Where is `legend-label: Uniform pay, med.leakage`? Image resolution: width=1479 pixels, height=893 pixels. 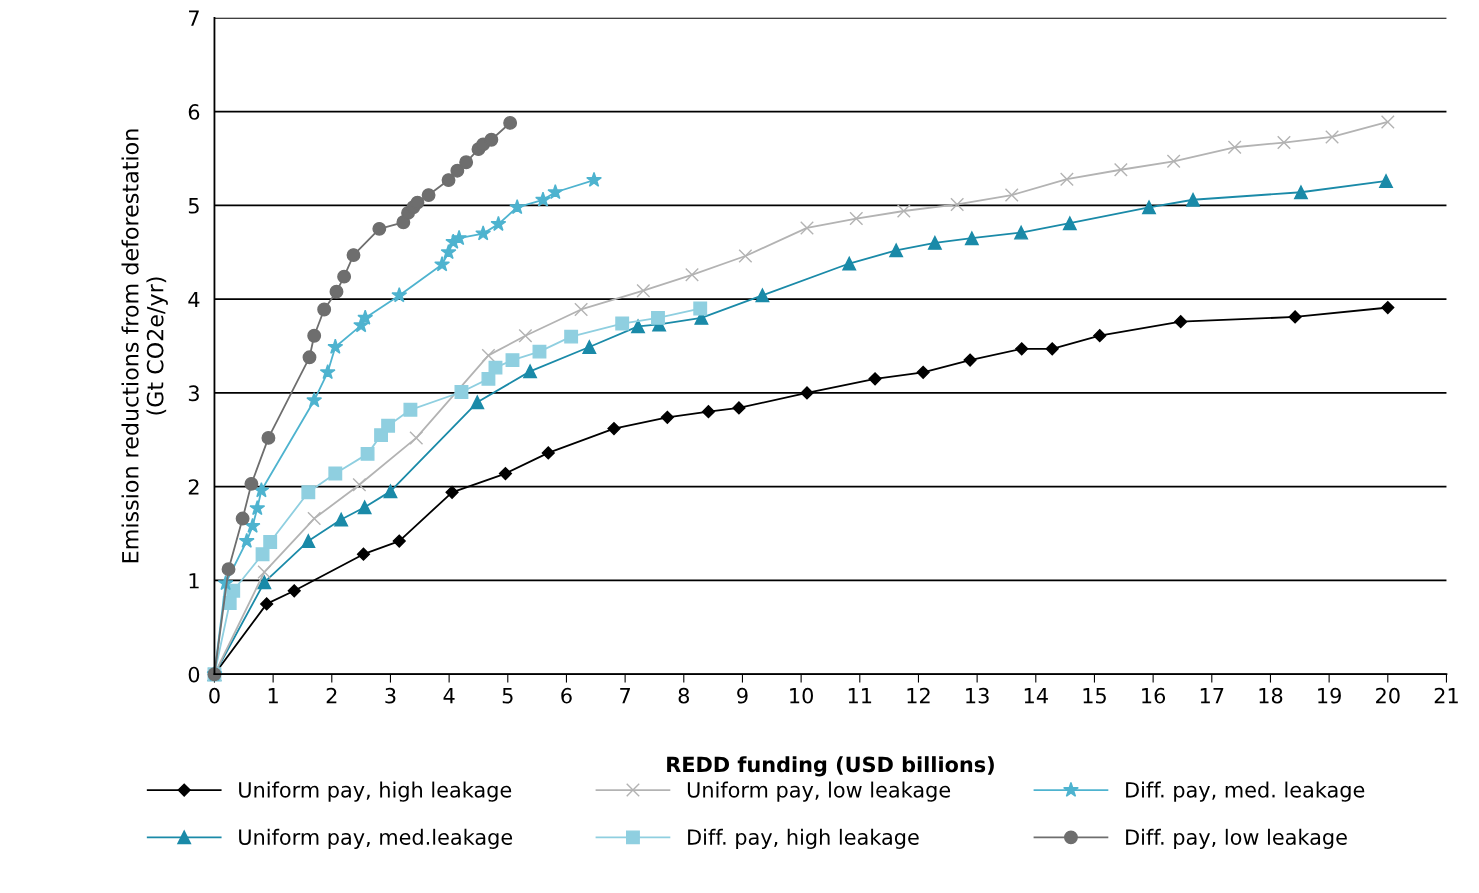
legend-label: Uniform pay, med.leakage is located at coordinates (376, 838).